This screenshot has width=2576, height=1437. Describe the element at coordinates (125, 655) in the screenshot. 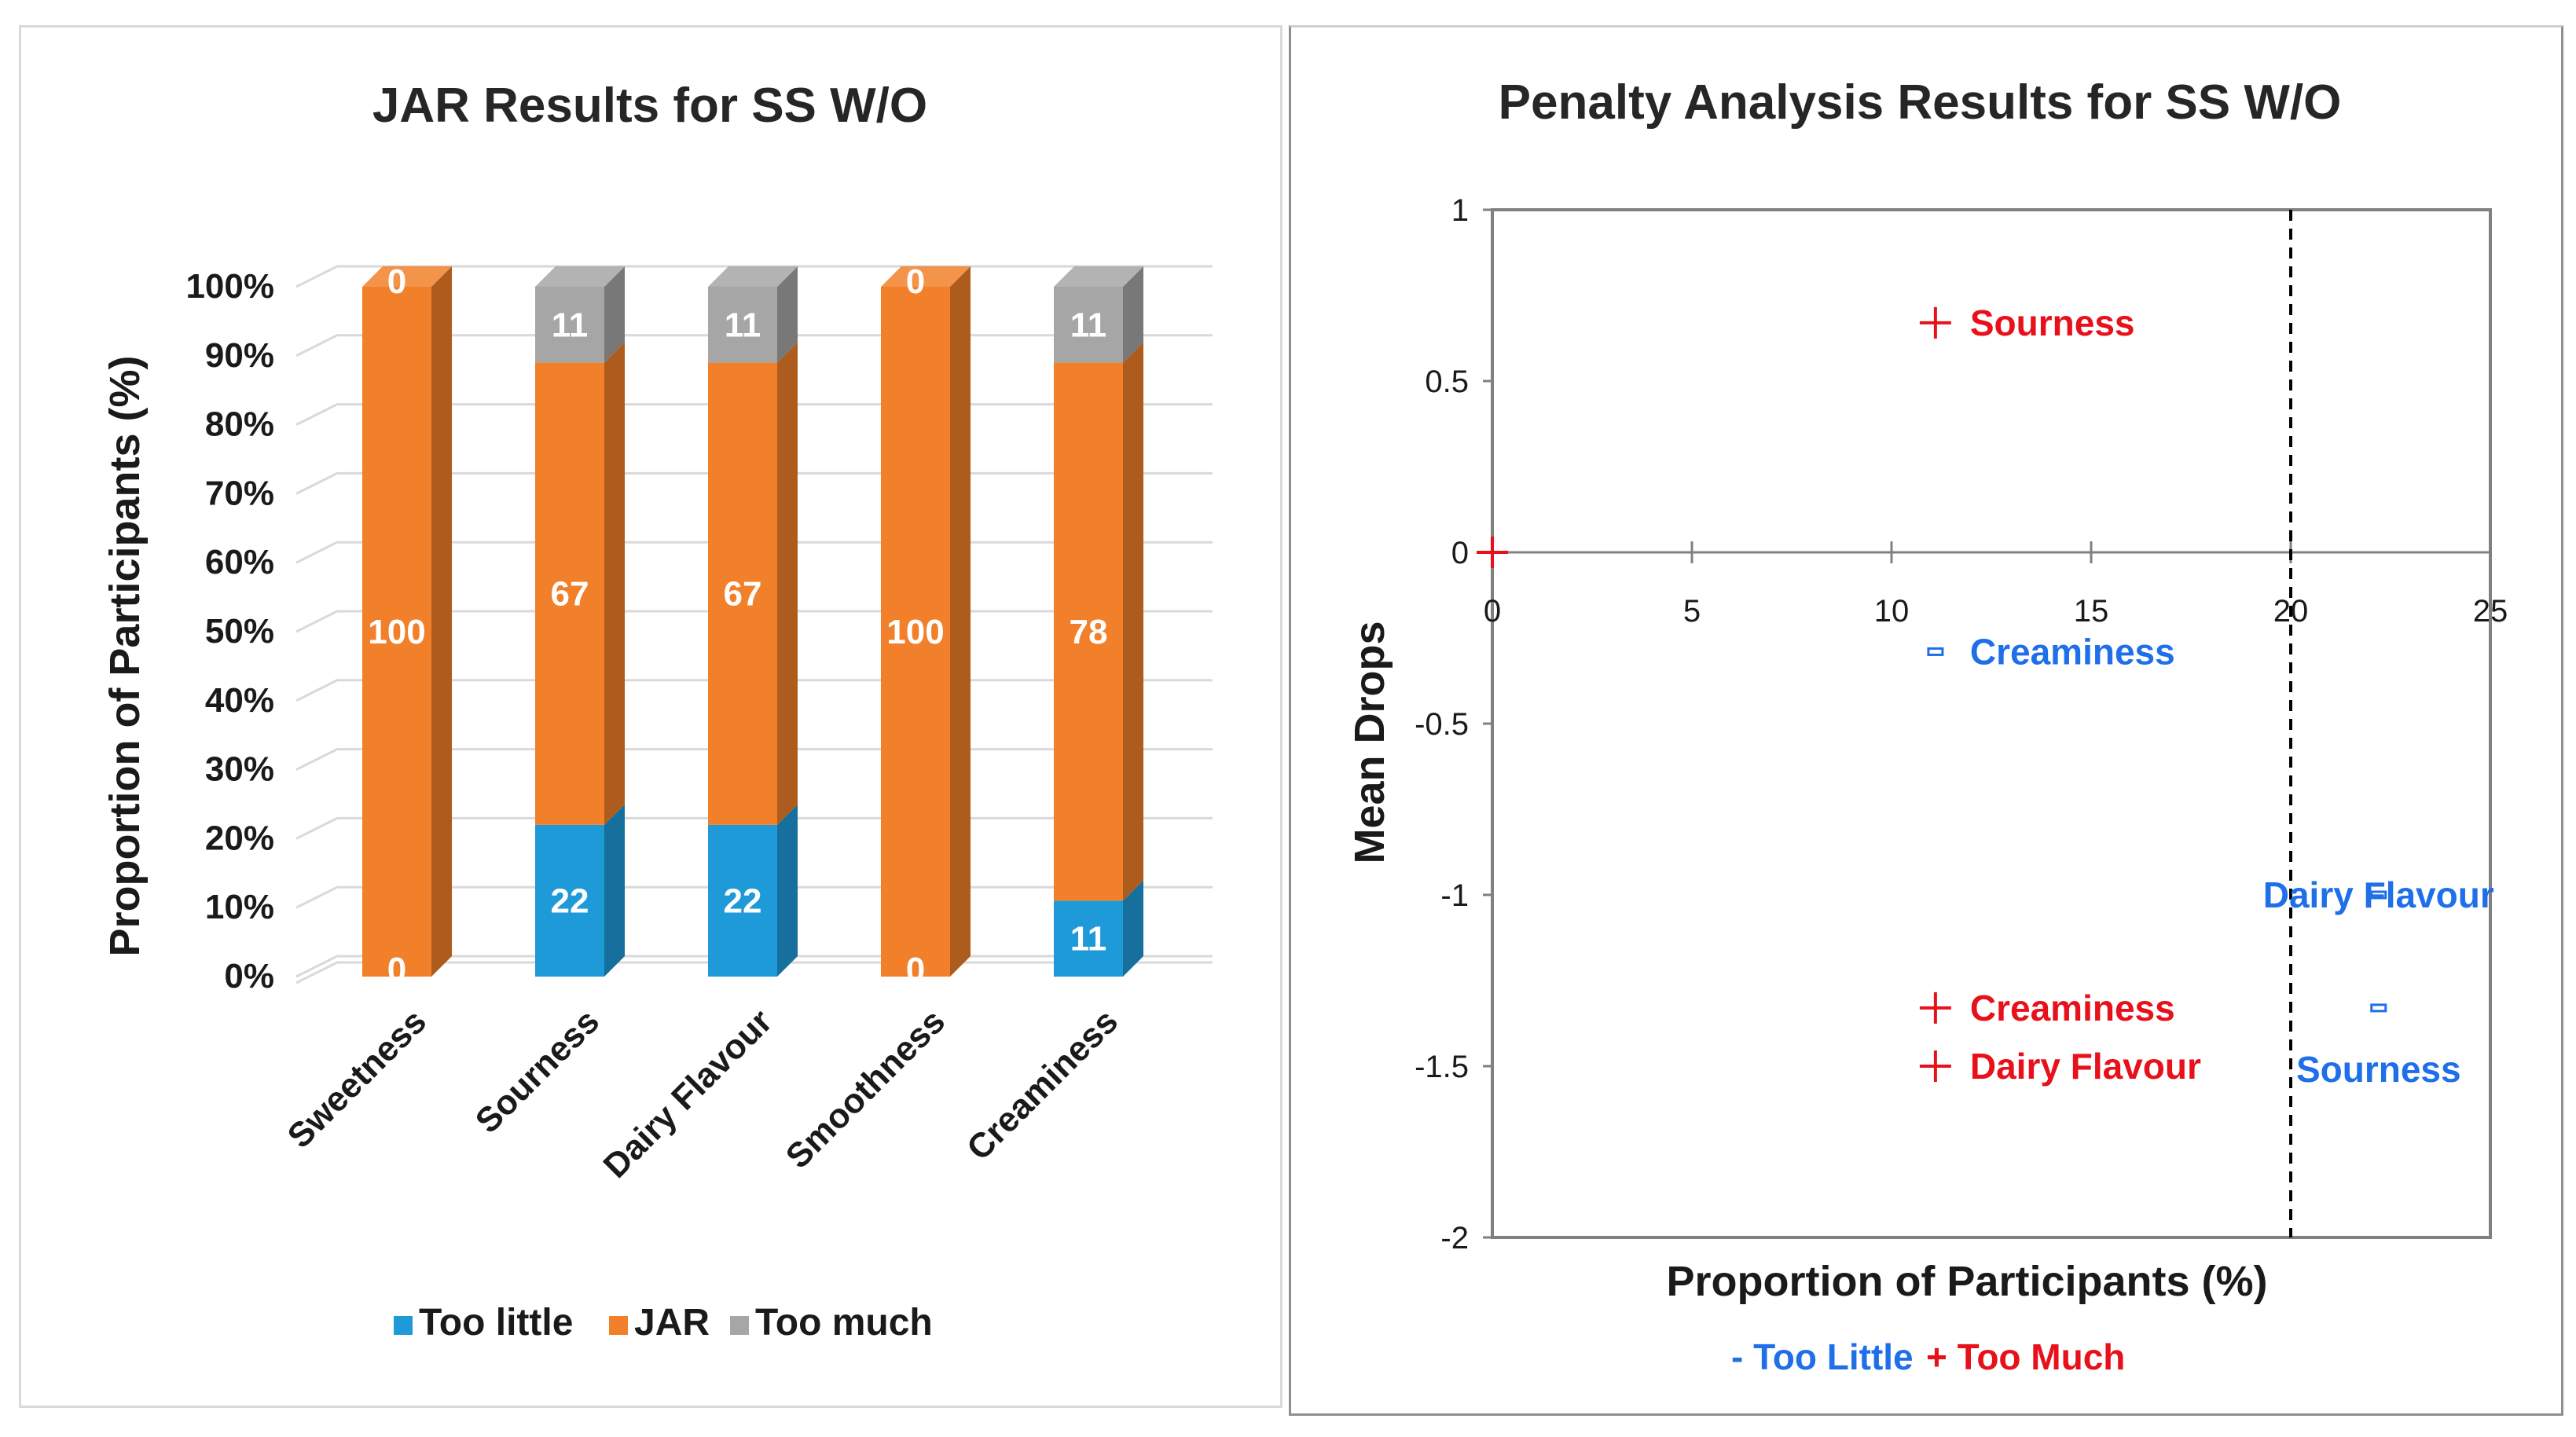

I see `jar-y-axis-title: Proportion of Participants (%)` at that location.